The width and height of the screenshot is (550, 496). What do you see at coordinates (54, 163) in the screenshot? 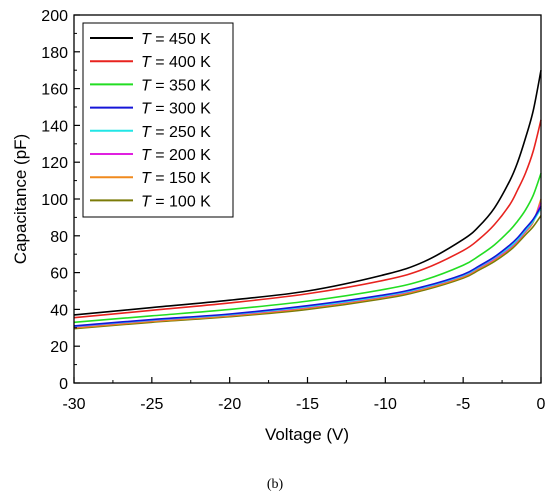
I see `y-tick-label: 120` at bounding box center [54, 163].